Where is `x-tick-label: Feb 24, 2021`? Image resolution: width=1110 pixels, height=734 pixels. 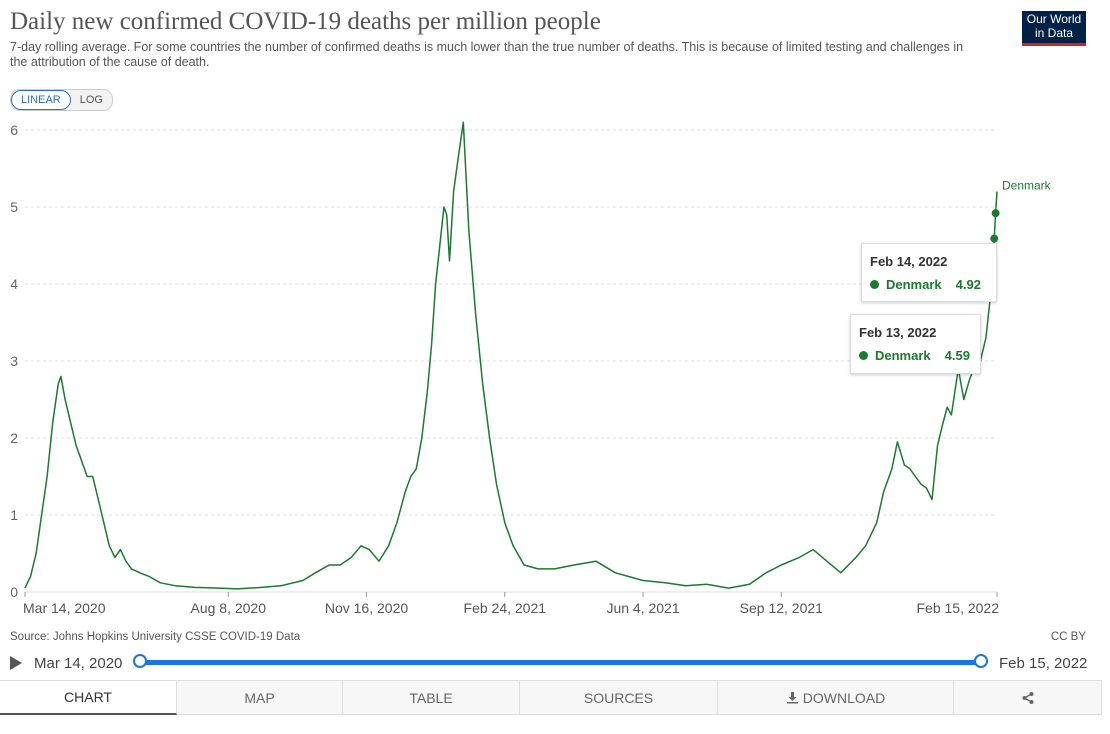 x-tick-label: Feb 24, 2021 is located at coordinates (505, 608).